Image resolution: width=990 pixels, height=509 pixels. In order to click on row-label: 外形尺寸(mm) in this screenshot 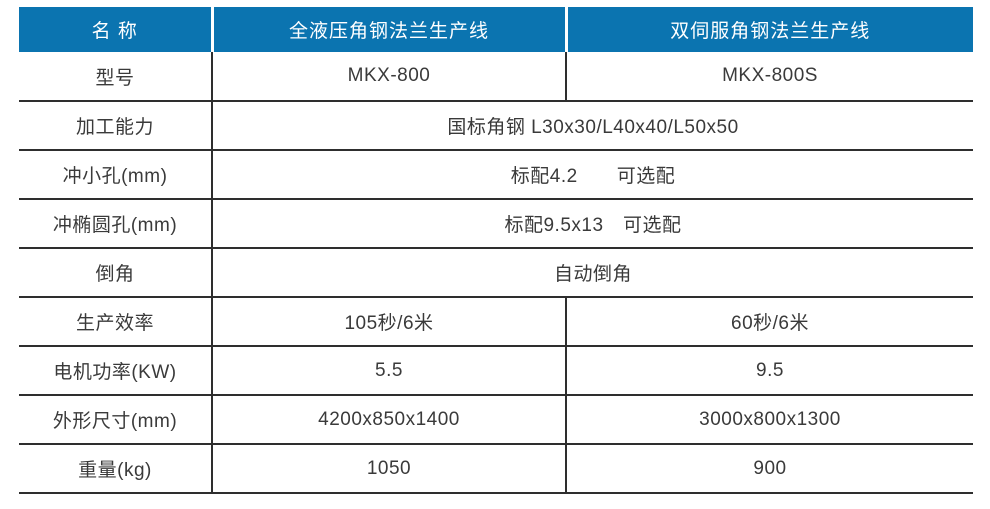, I will do `click(115, 420)`.